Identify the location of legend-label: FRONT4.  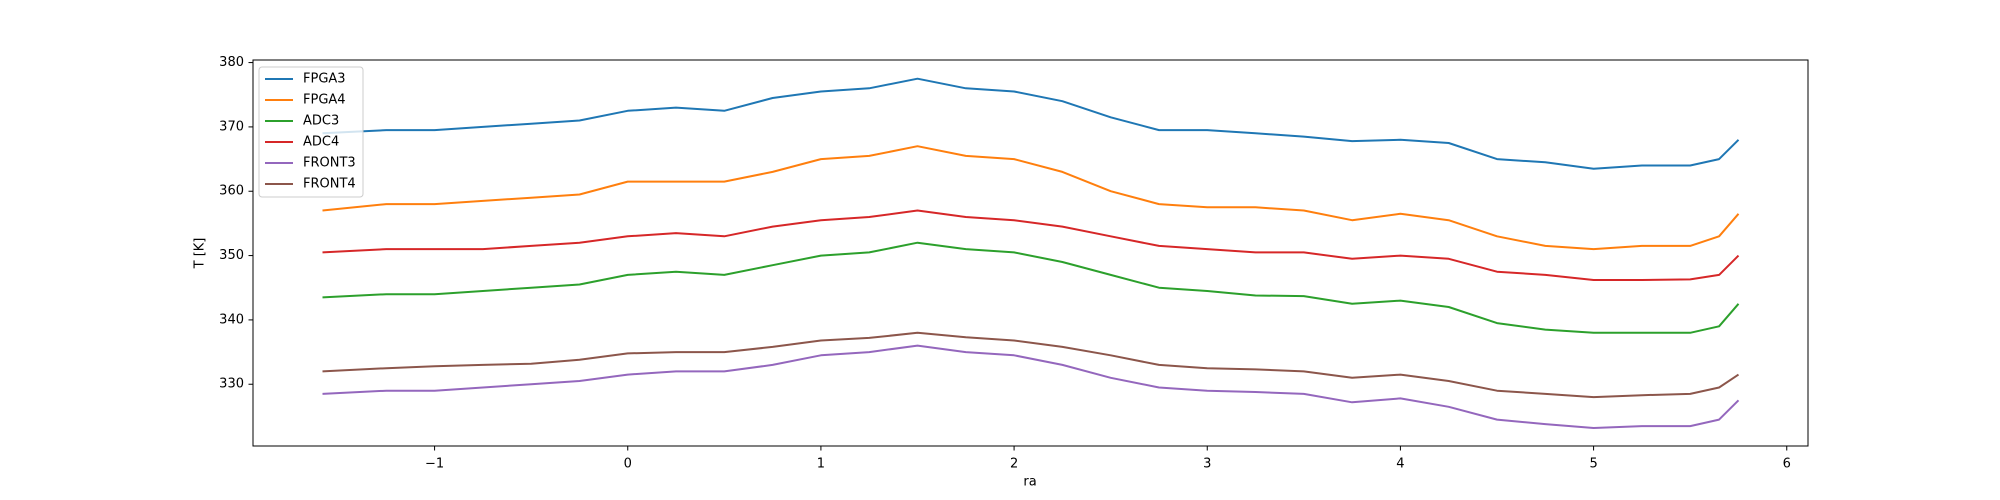
(329, 184).